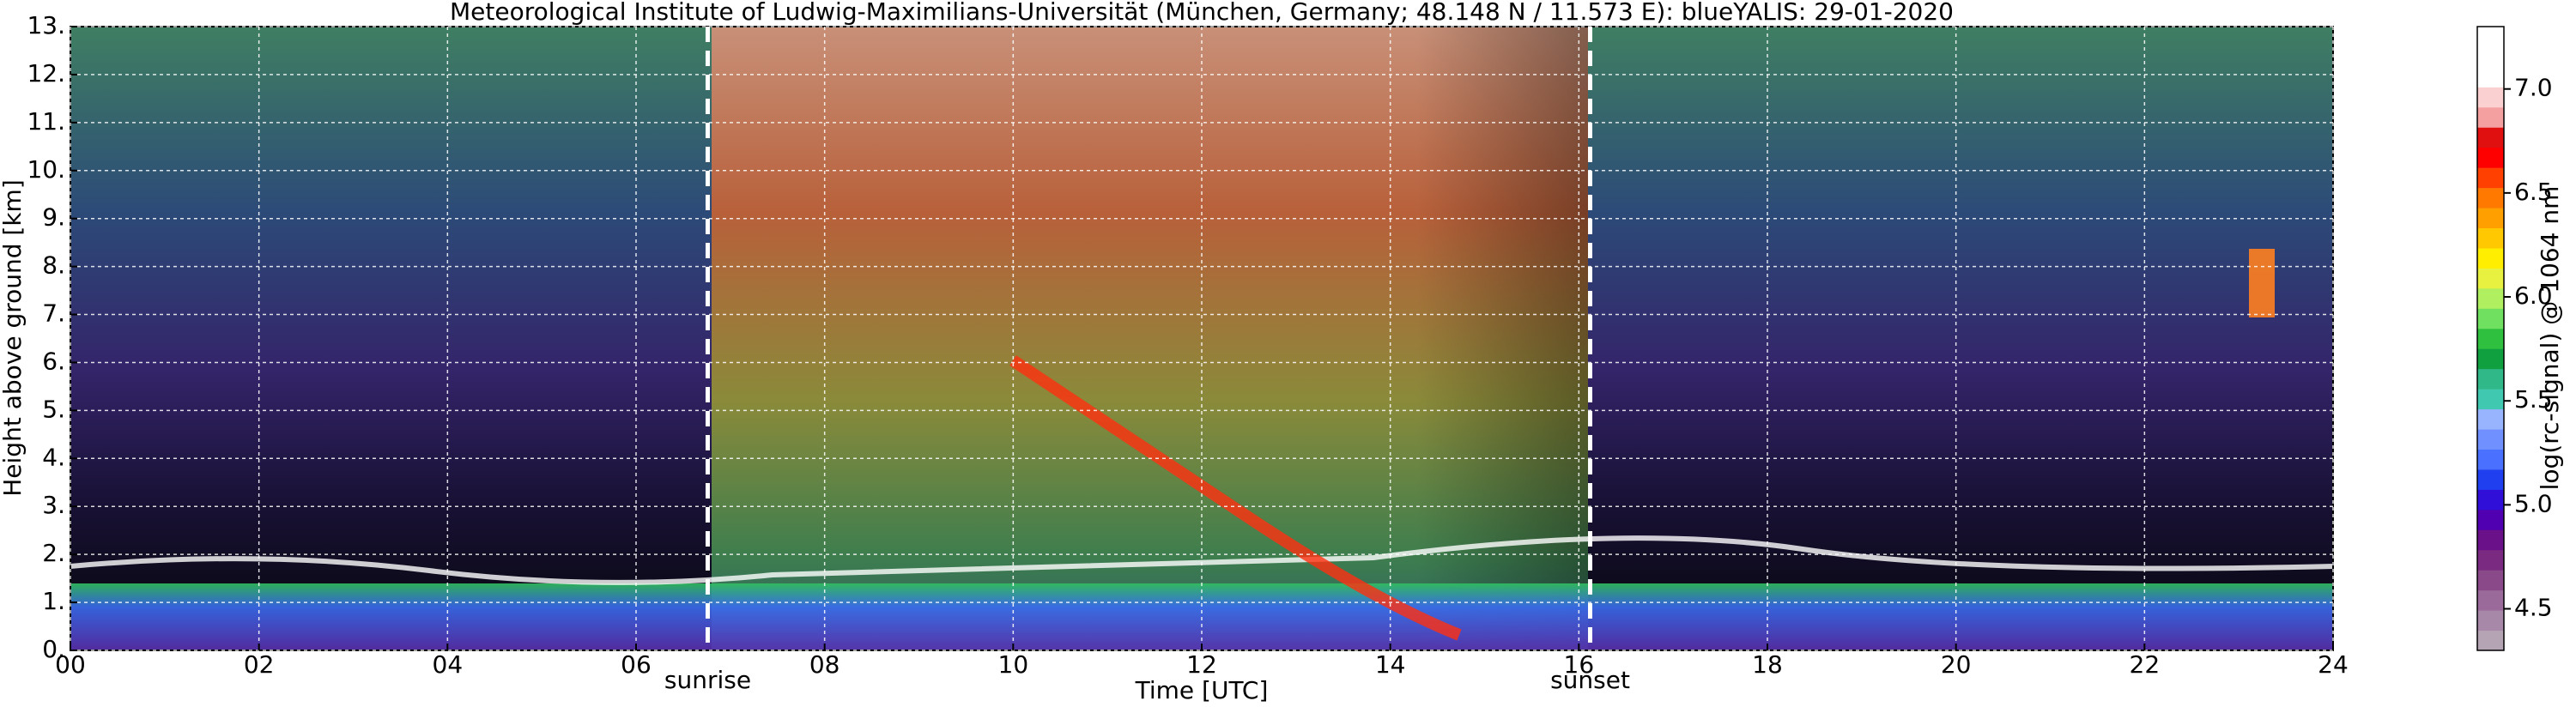 This screenshot has width=2576, height=707. I want to click on colorbar-tick-label: 5.5, so click(2533, 400).